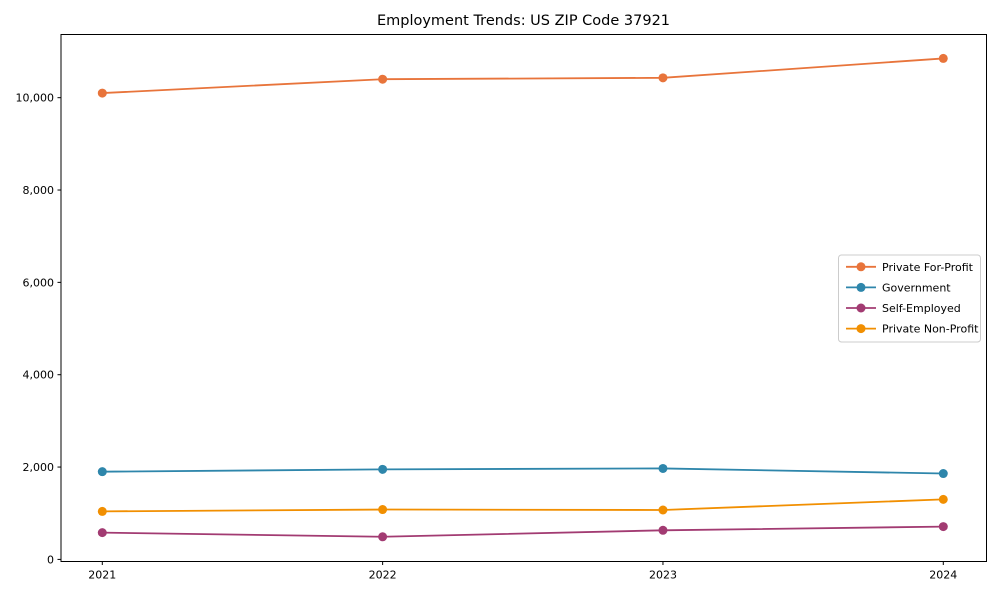 The image size is (1000, 600). I want to click on y-tick-label: 0, so click(50, 559).